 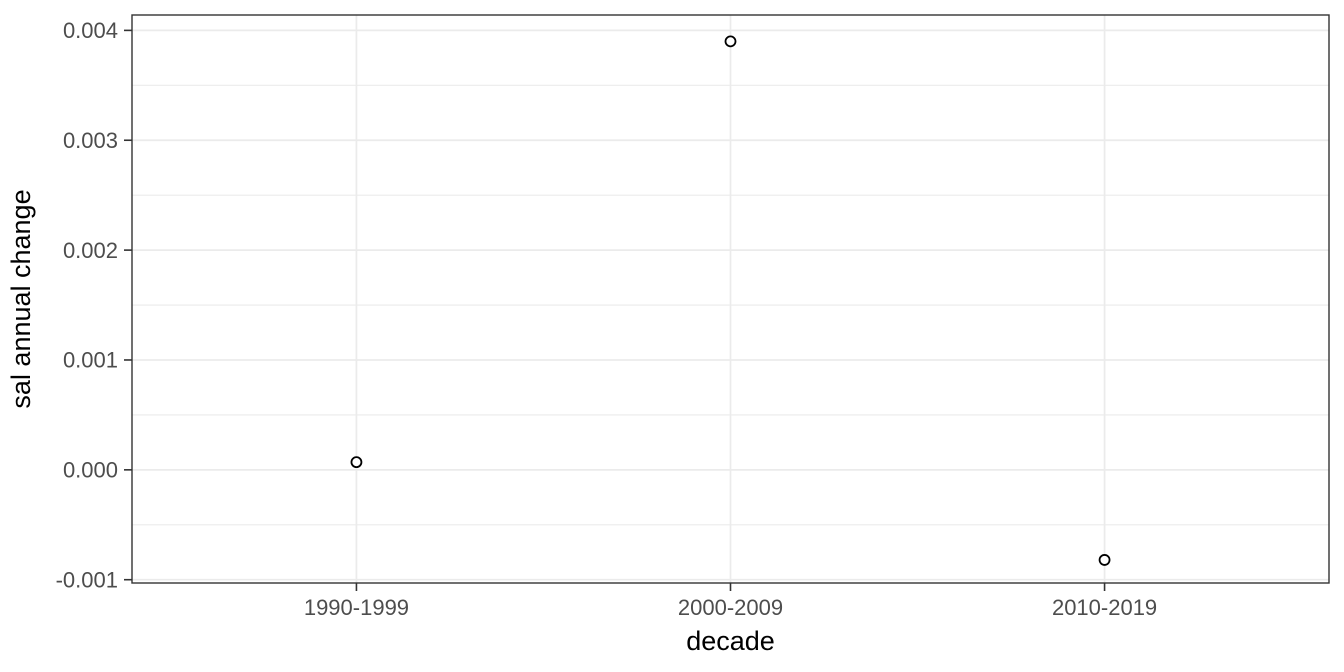 I want to click on x-axis-tick-label: 1990-1999, so click(x=356, y=607).